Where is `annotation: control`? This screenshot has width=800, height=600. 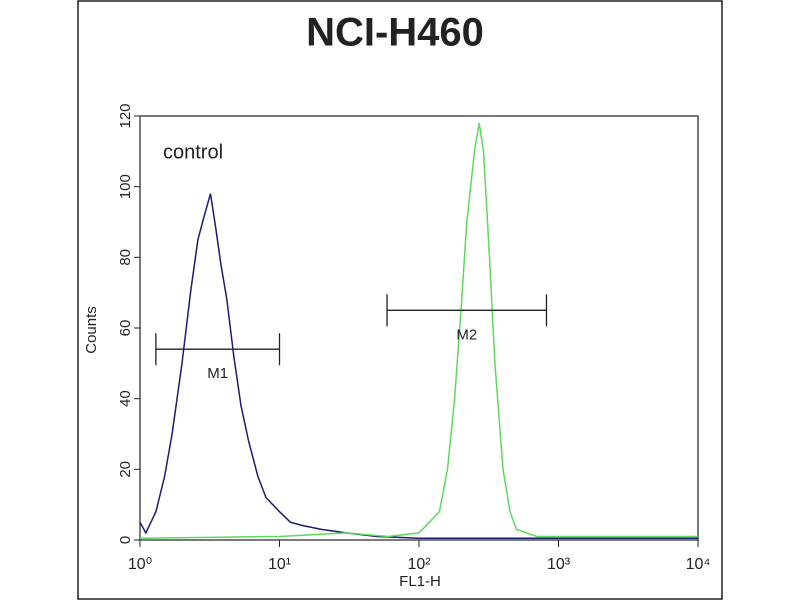 annotation: control is located at coordinates (193, 152).